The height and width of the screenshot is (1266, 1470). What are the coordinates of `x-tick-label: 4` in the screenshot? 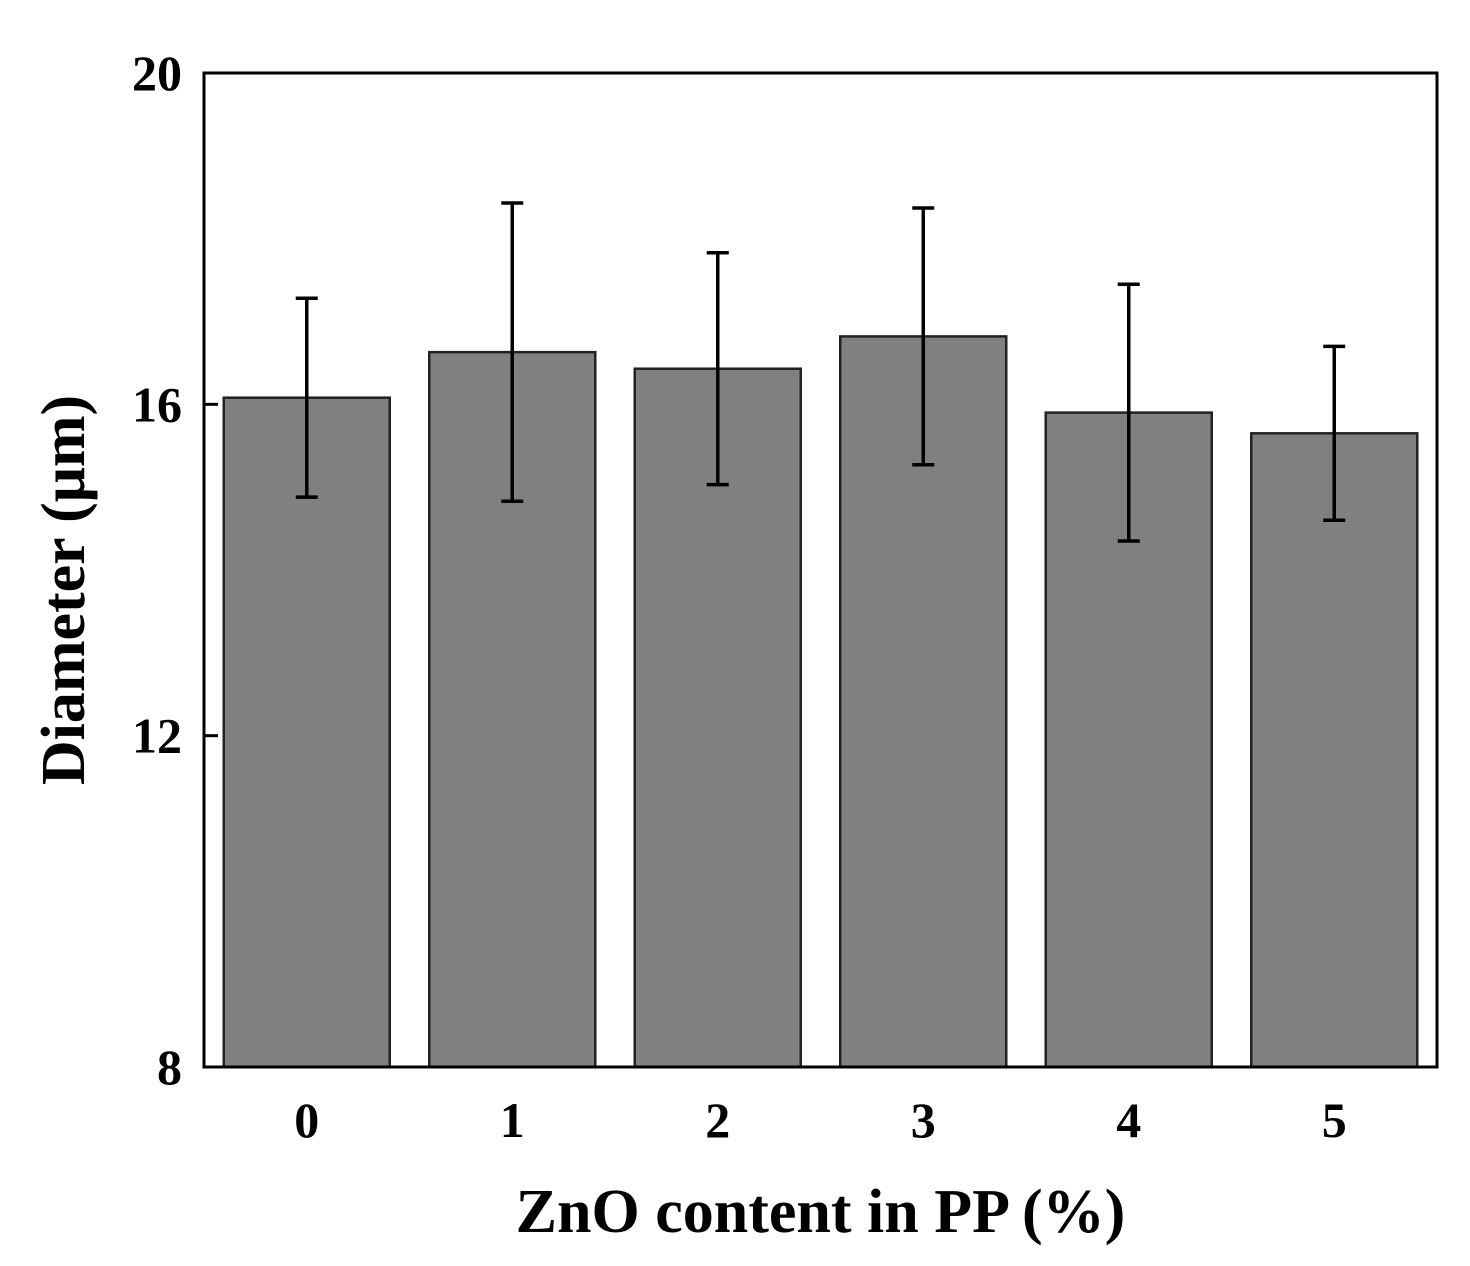 It's located at (1128, 1120).